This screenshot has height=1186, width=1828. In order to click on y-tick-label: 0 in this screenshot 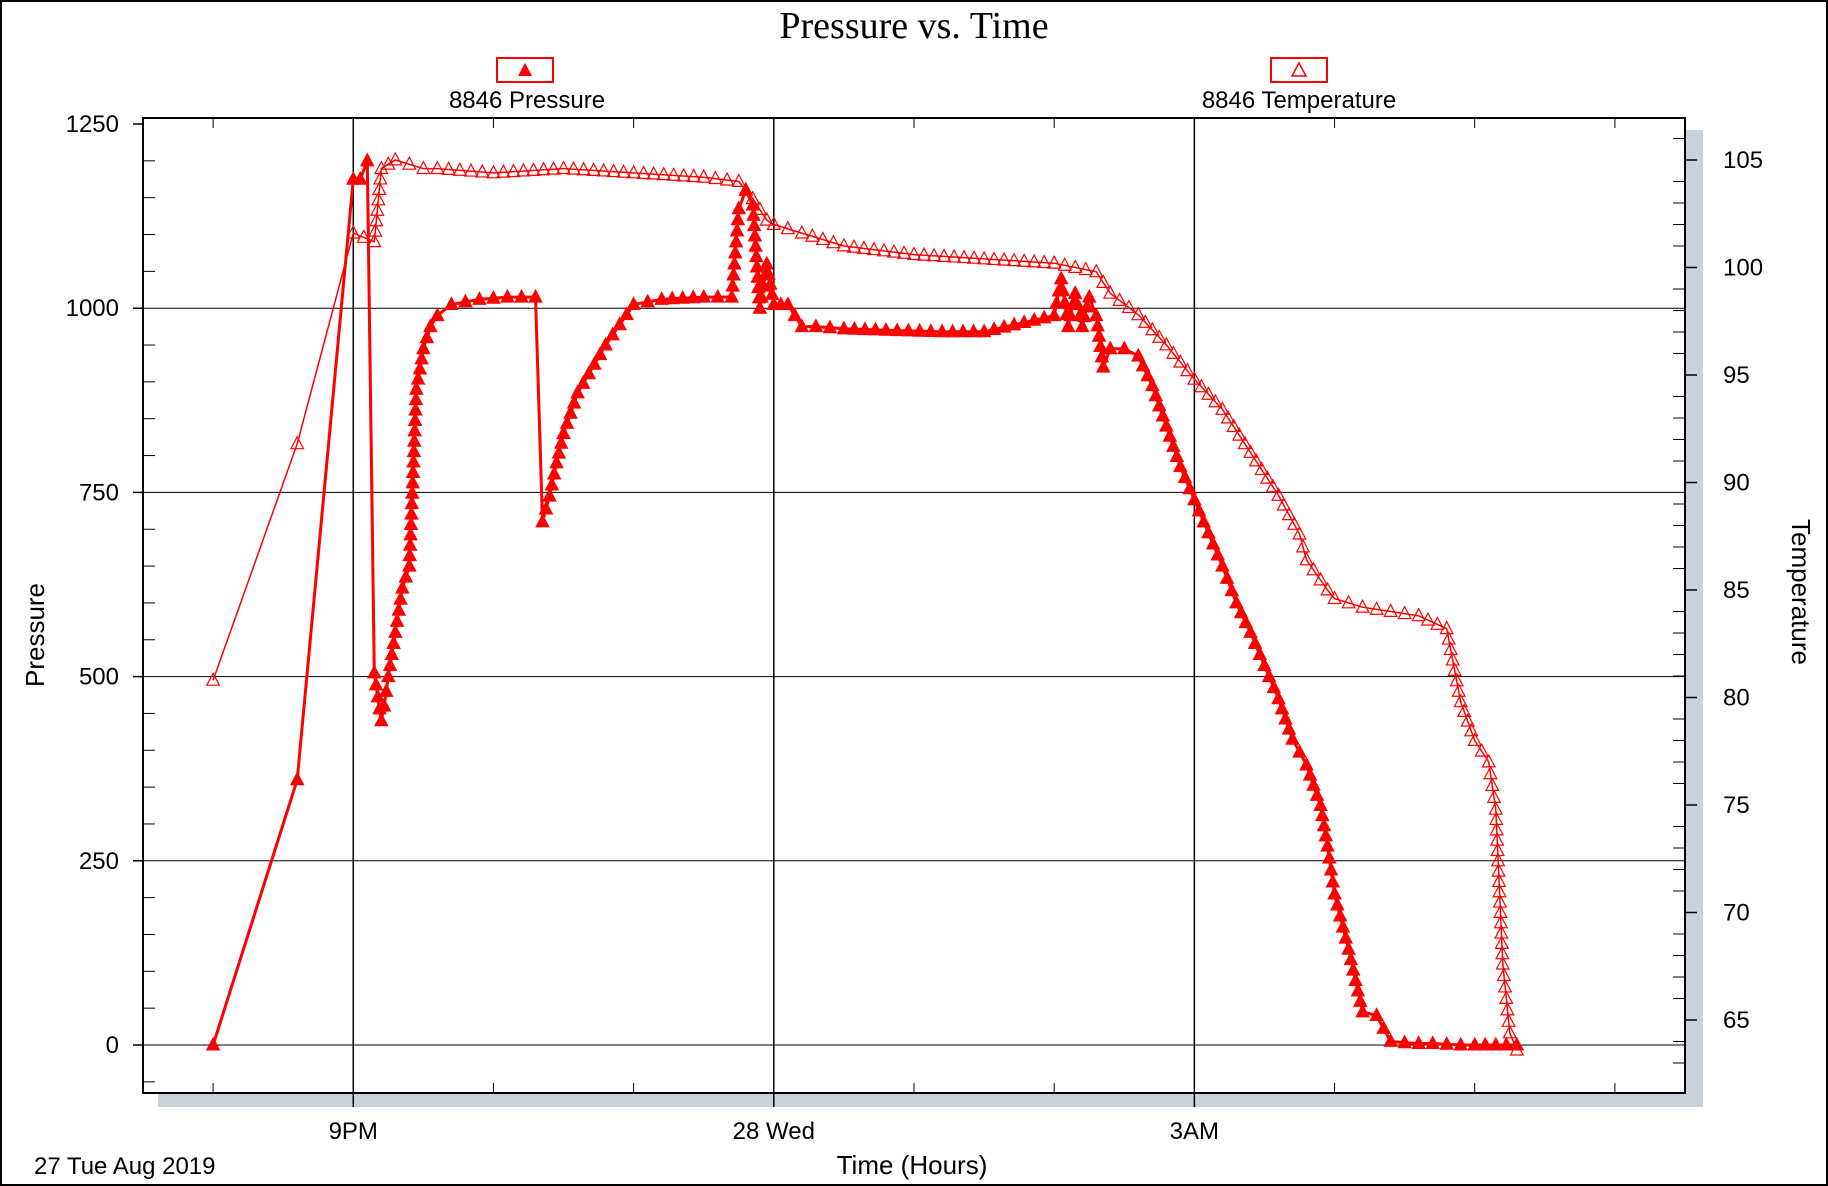, I will do `click(112, 1045)`.